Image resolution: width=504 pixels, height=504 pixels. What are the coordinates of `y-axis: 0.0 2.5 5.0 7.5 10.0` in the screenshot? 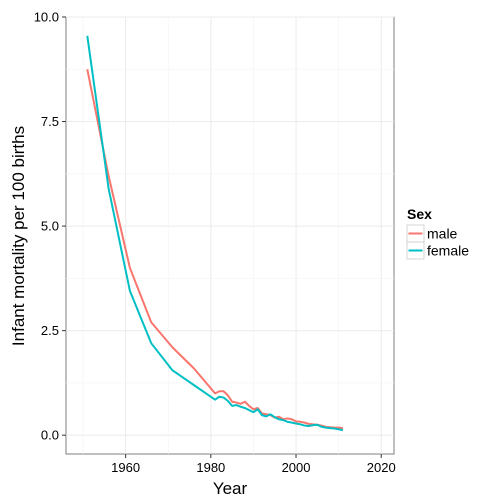 It's located at (50, 226).